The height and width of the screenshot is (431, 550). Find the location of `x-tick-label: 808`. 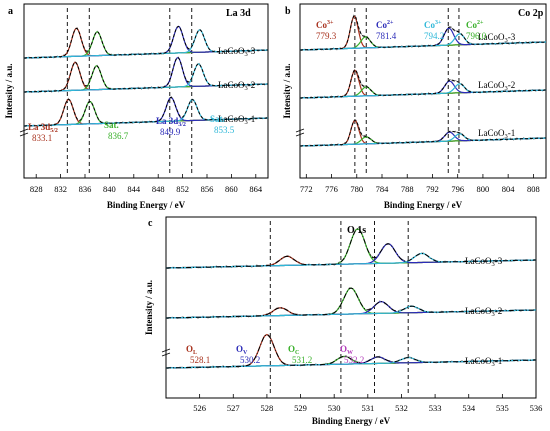

x-tick-label: 808 is located at coordinates (533, 189).